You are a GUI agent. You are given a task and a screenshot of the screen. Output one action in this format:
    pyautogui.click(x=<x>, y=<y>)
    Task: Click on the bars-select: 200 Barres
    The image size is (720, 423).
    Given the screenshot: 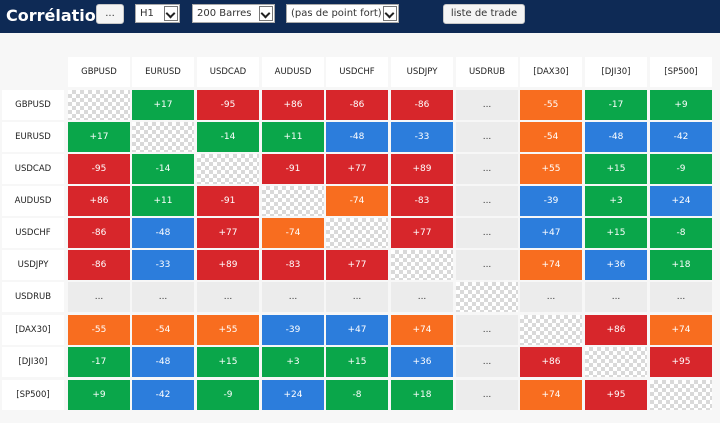 What is the action you would take?
    pyautogui.click(x=233, y=13)
    